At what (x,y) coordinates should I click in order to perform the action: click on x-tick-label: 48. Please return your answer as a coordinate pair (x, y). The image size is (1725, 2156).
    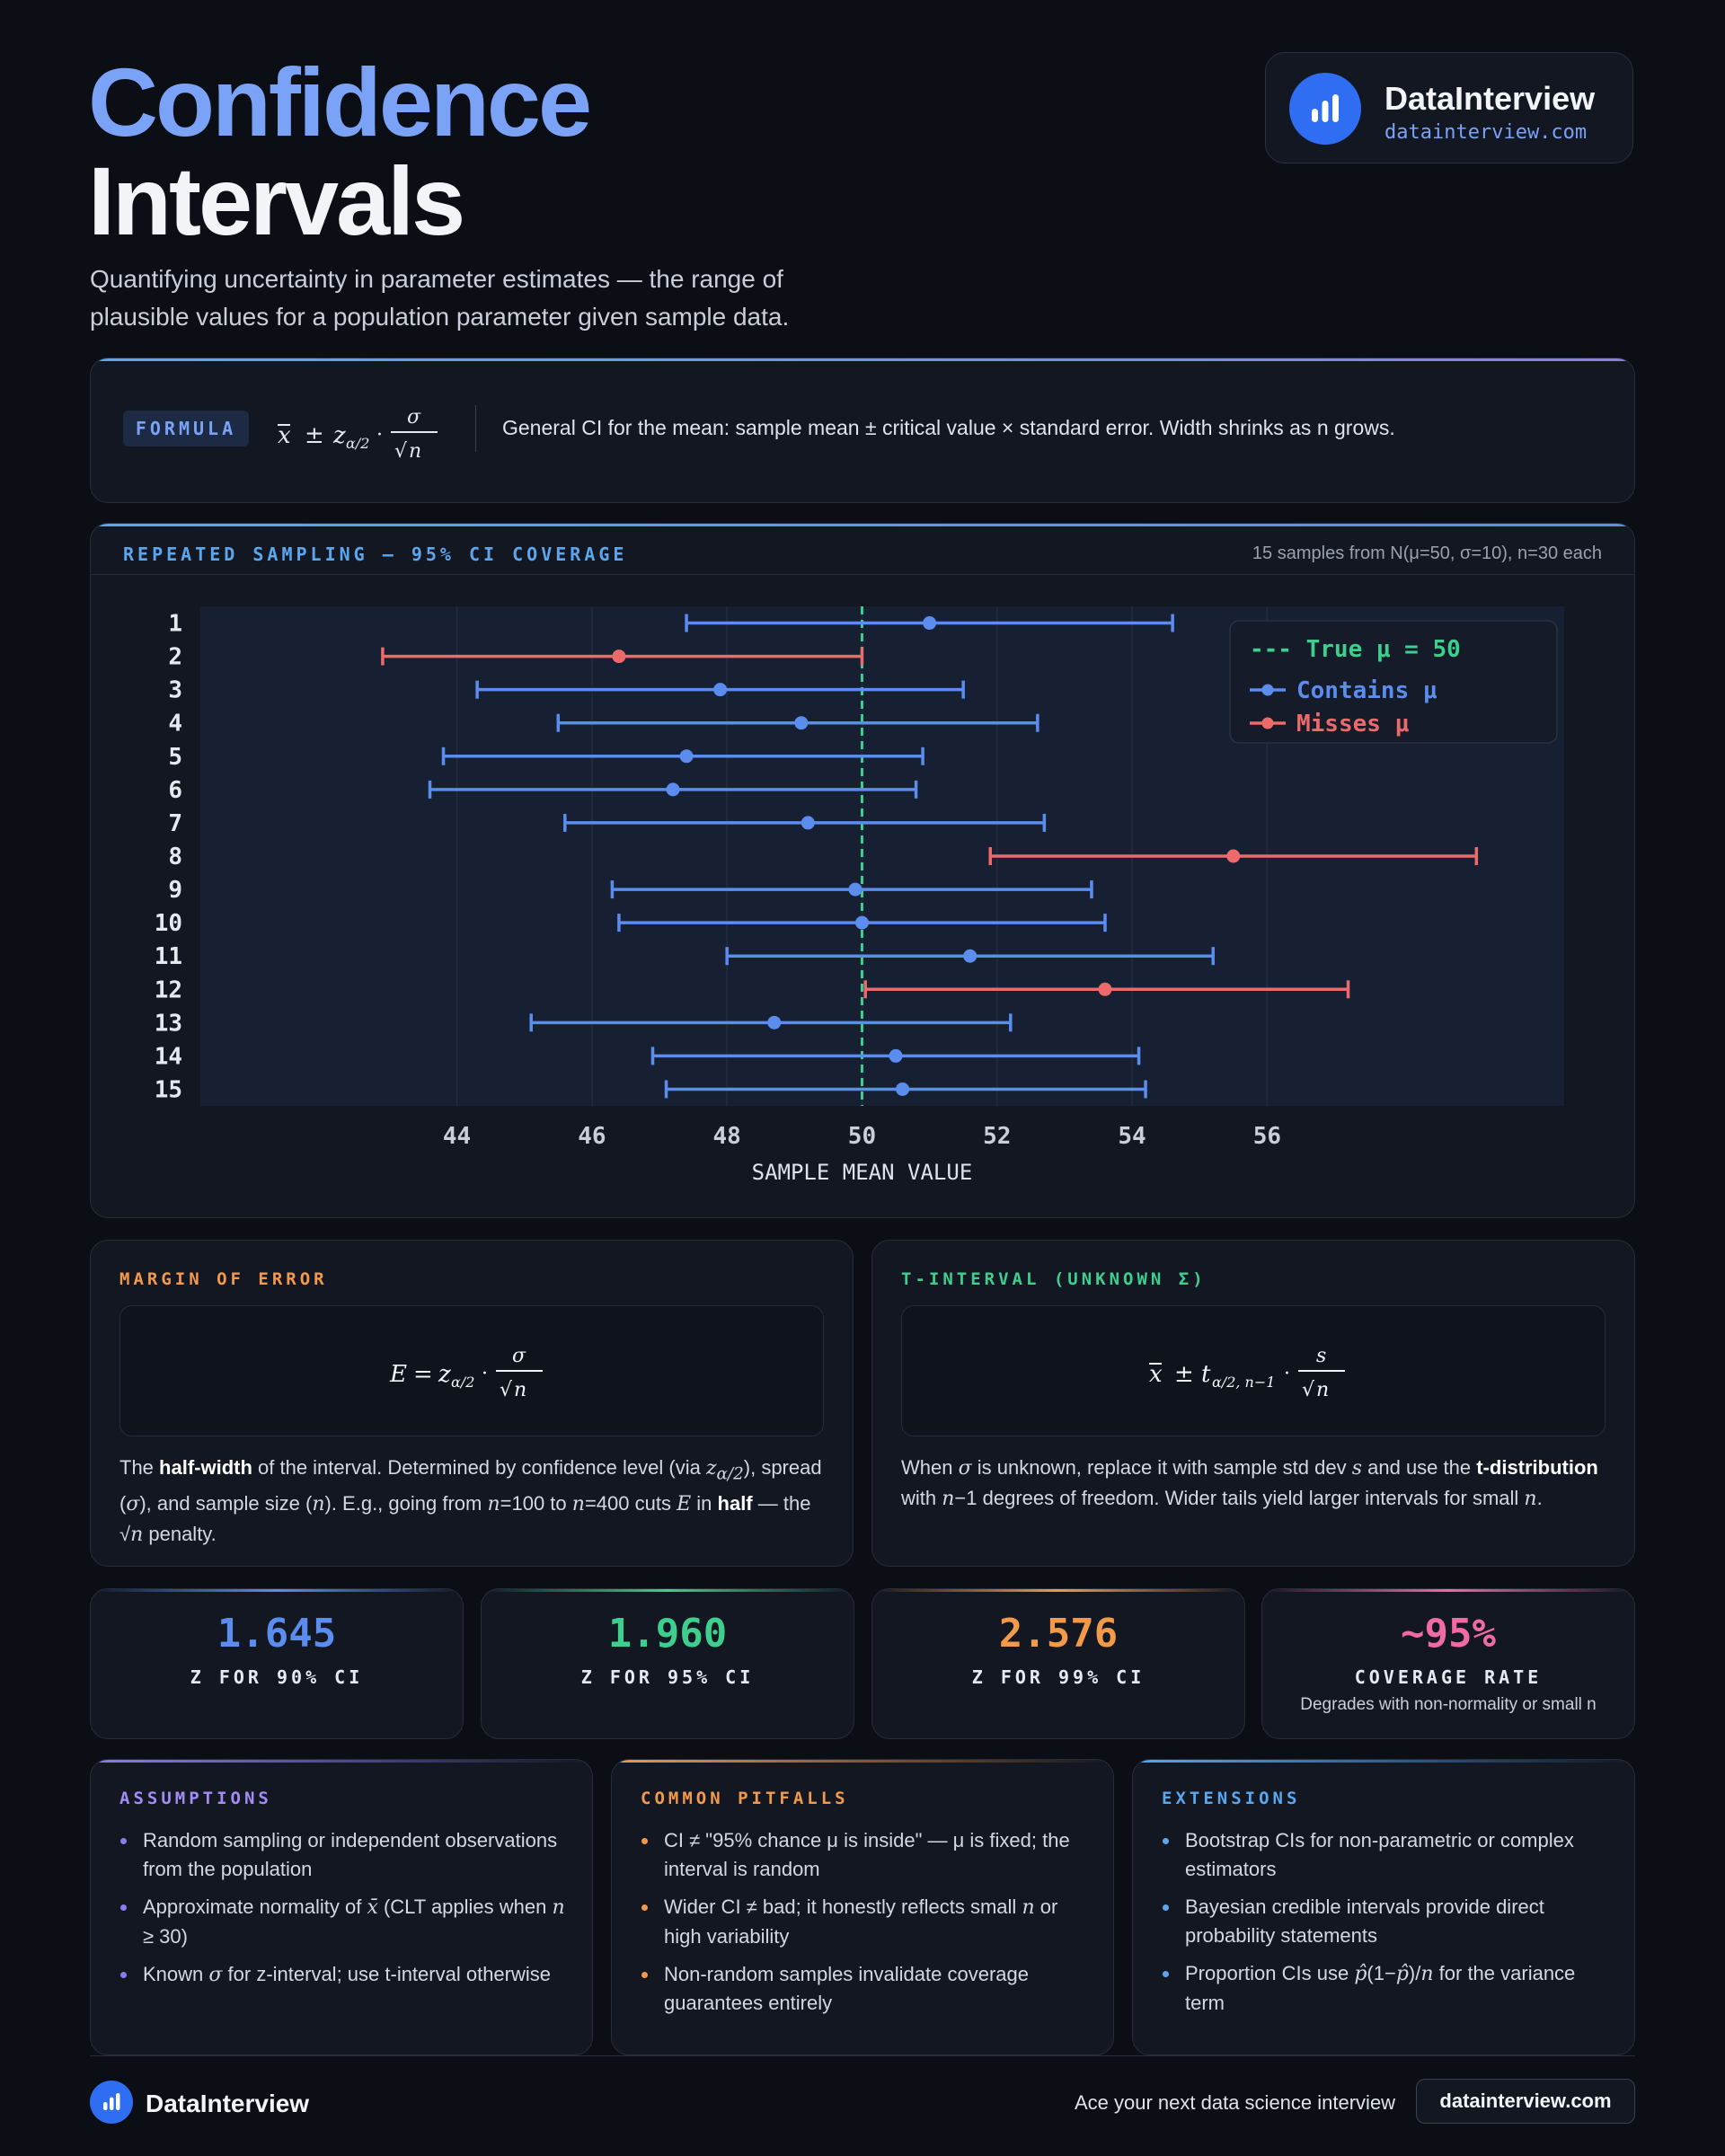
    Looking at the image, I should click on (727, 1136).